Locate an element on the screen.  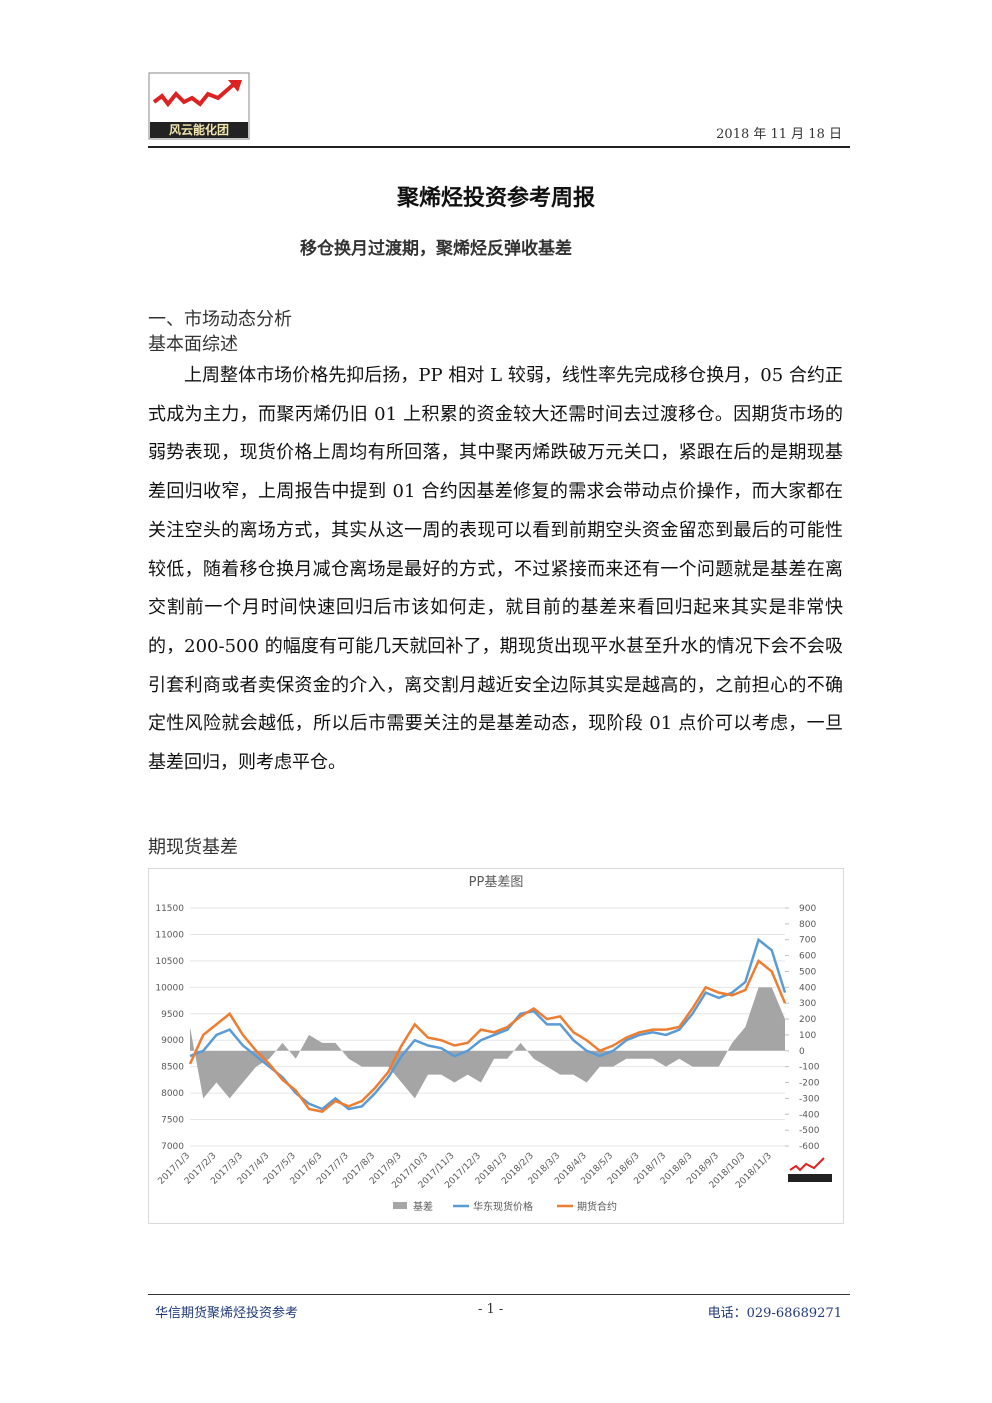
y-tick-label: 8500 is located at coordinates (172, 1068).